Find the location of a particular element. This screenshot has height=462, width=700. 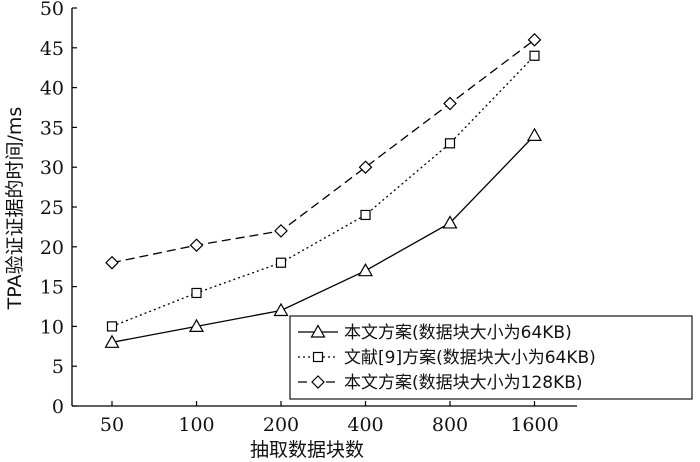

x-tick-label: 200 is located at coordinates (281, 425).